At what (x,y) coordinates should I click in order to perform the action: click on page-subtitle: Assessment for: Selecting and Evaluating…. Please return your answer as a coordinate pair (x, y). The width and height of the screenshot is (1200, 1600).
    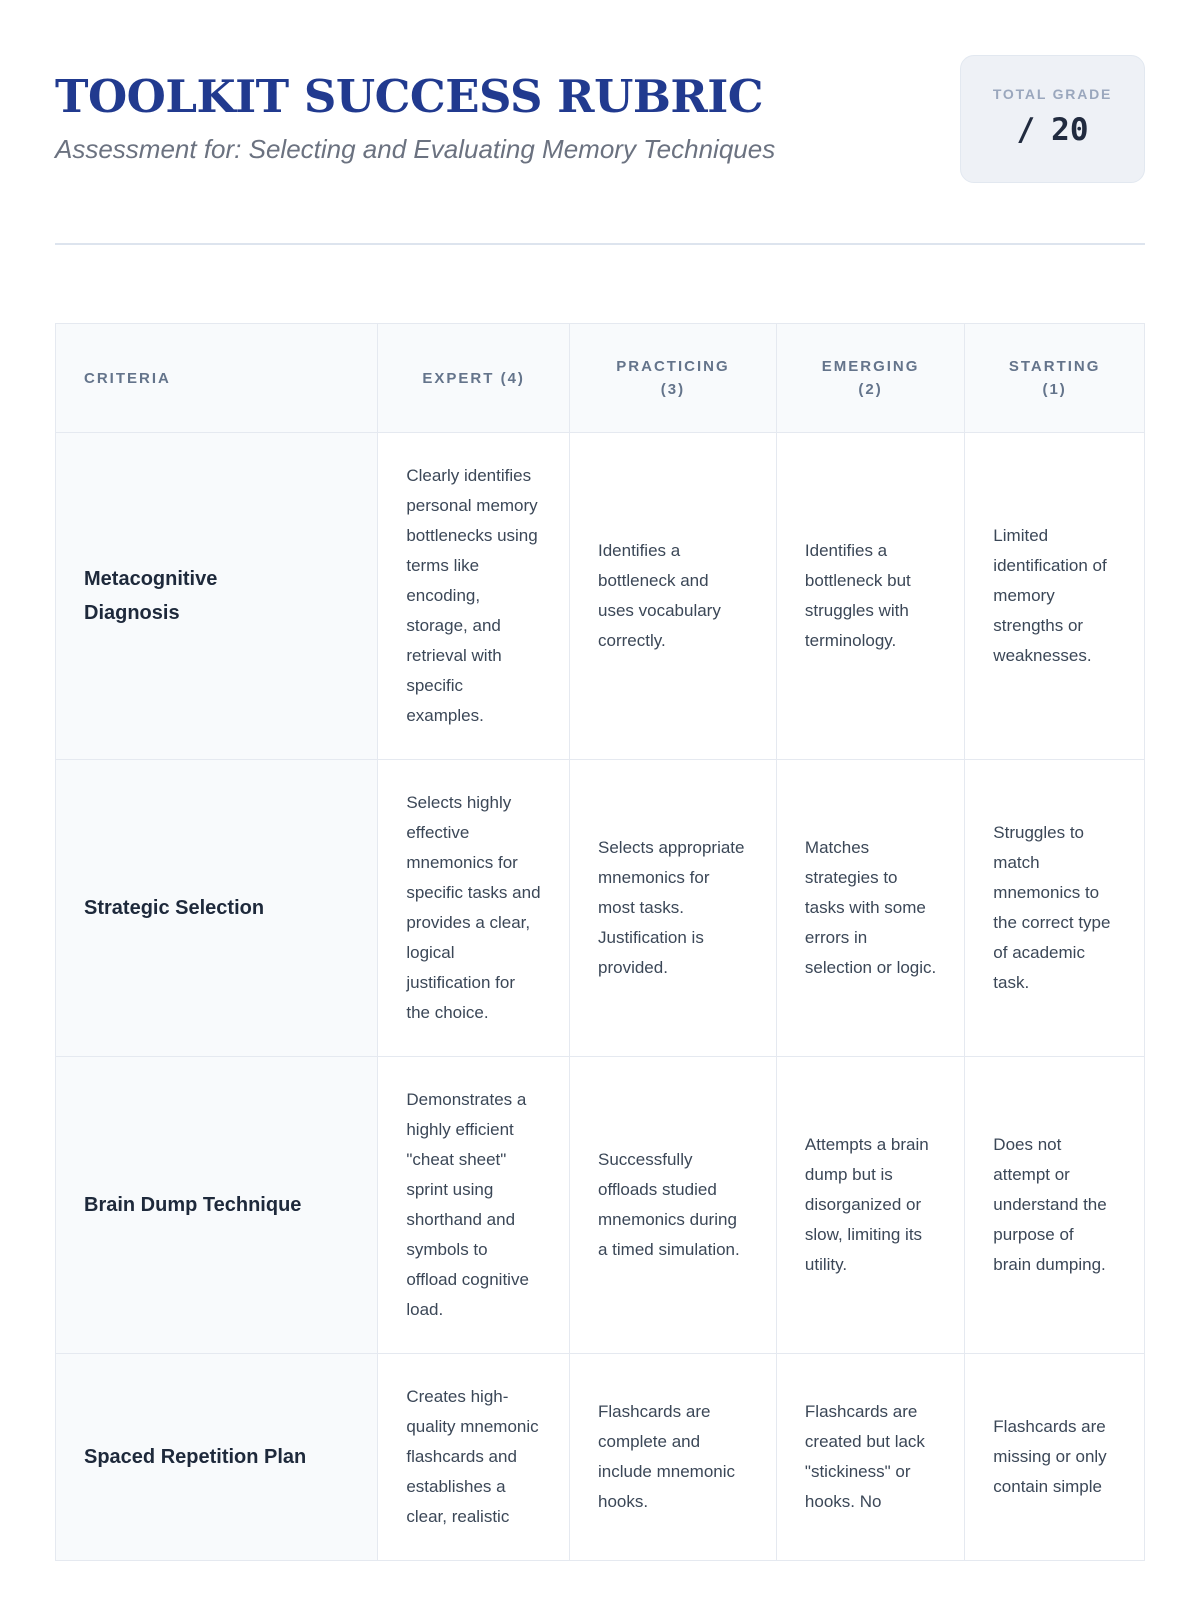
    Looking at the image, I should click on (415, 148).